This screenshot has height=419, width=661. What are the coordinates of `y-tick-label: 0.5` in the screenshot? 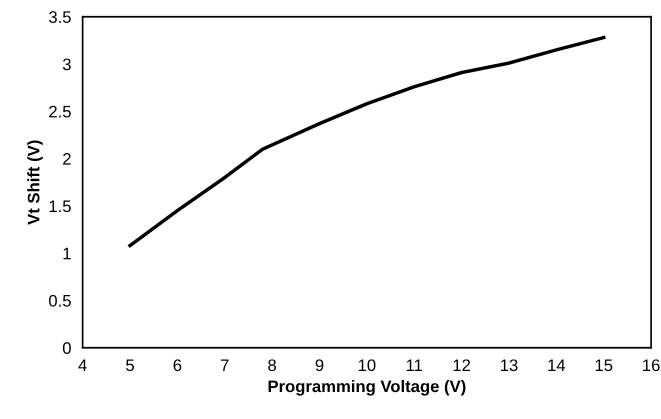 It's located at (60, 300).